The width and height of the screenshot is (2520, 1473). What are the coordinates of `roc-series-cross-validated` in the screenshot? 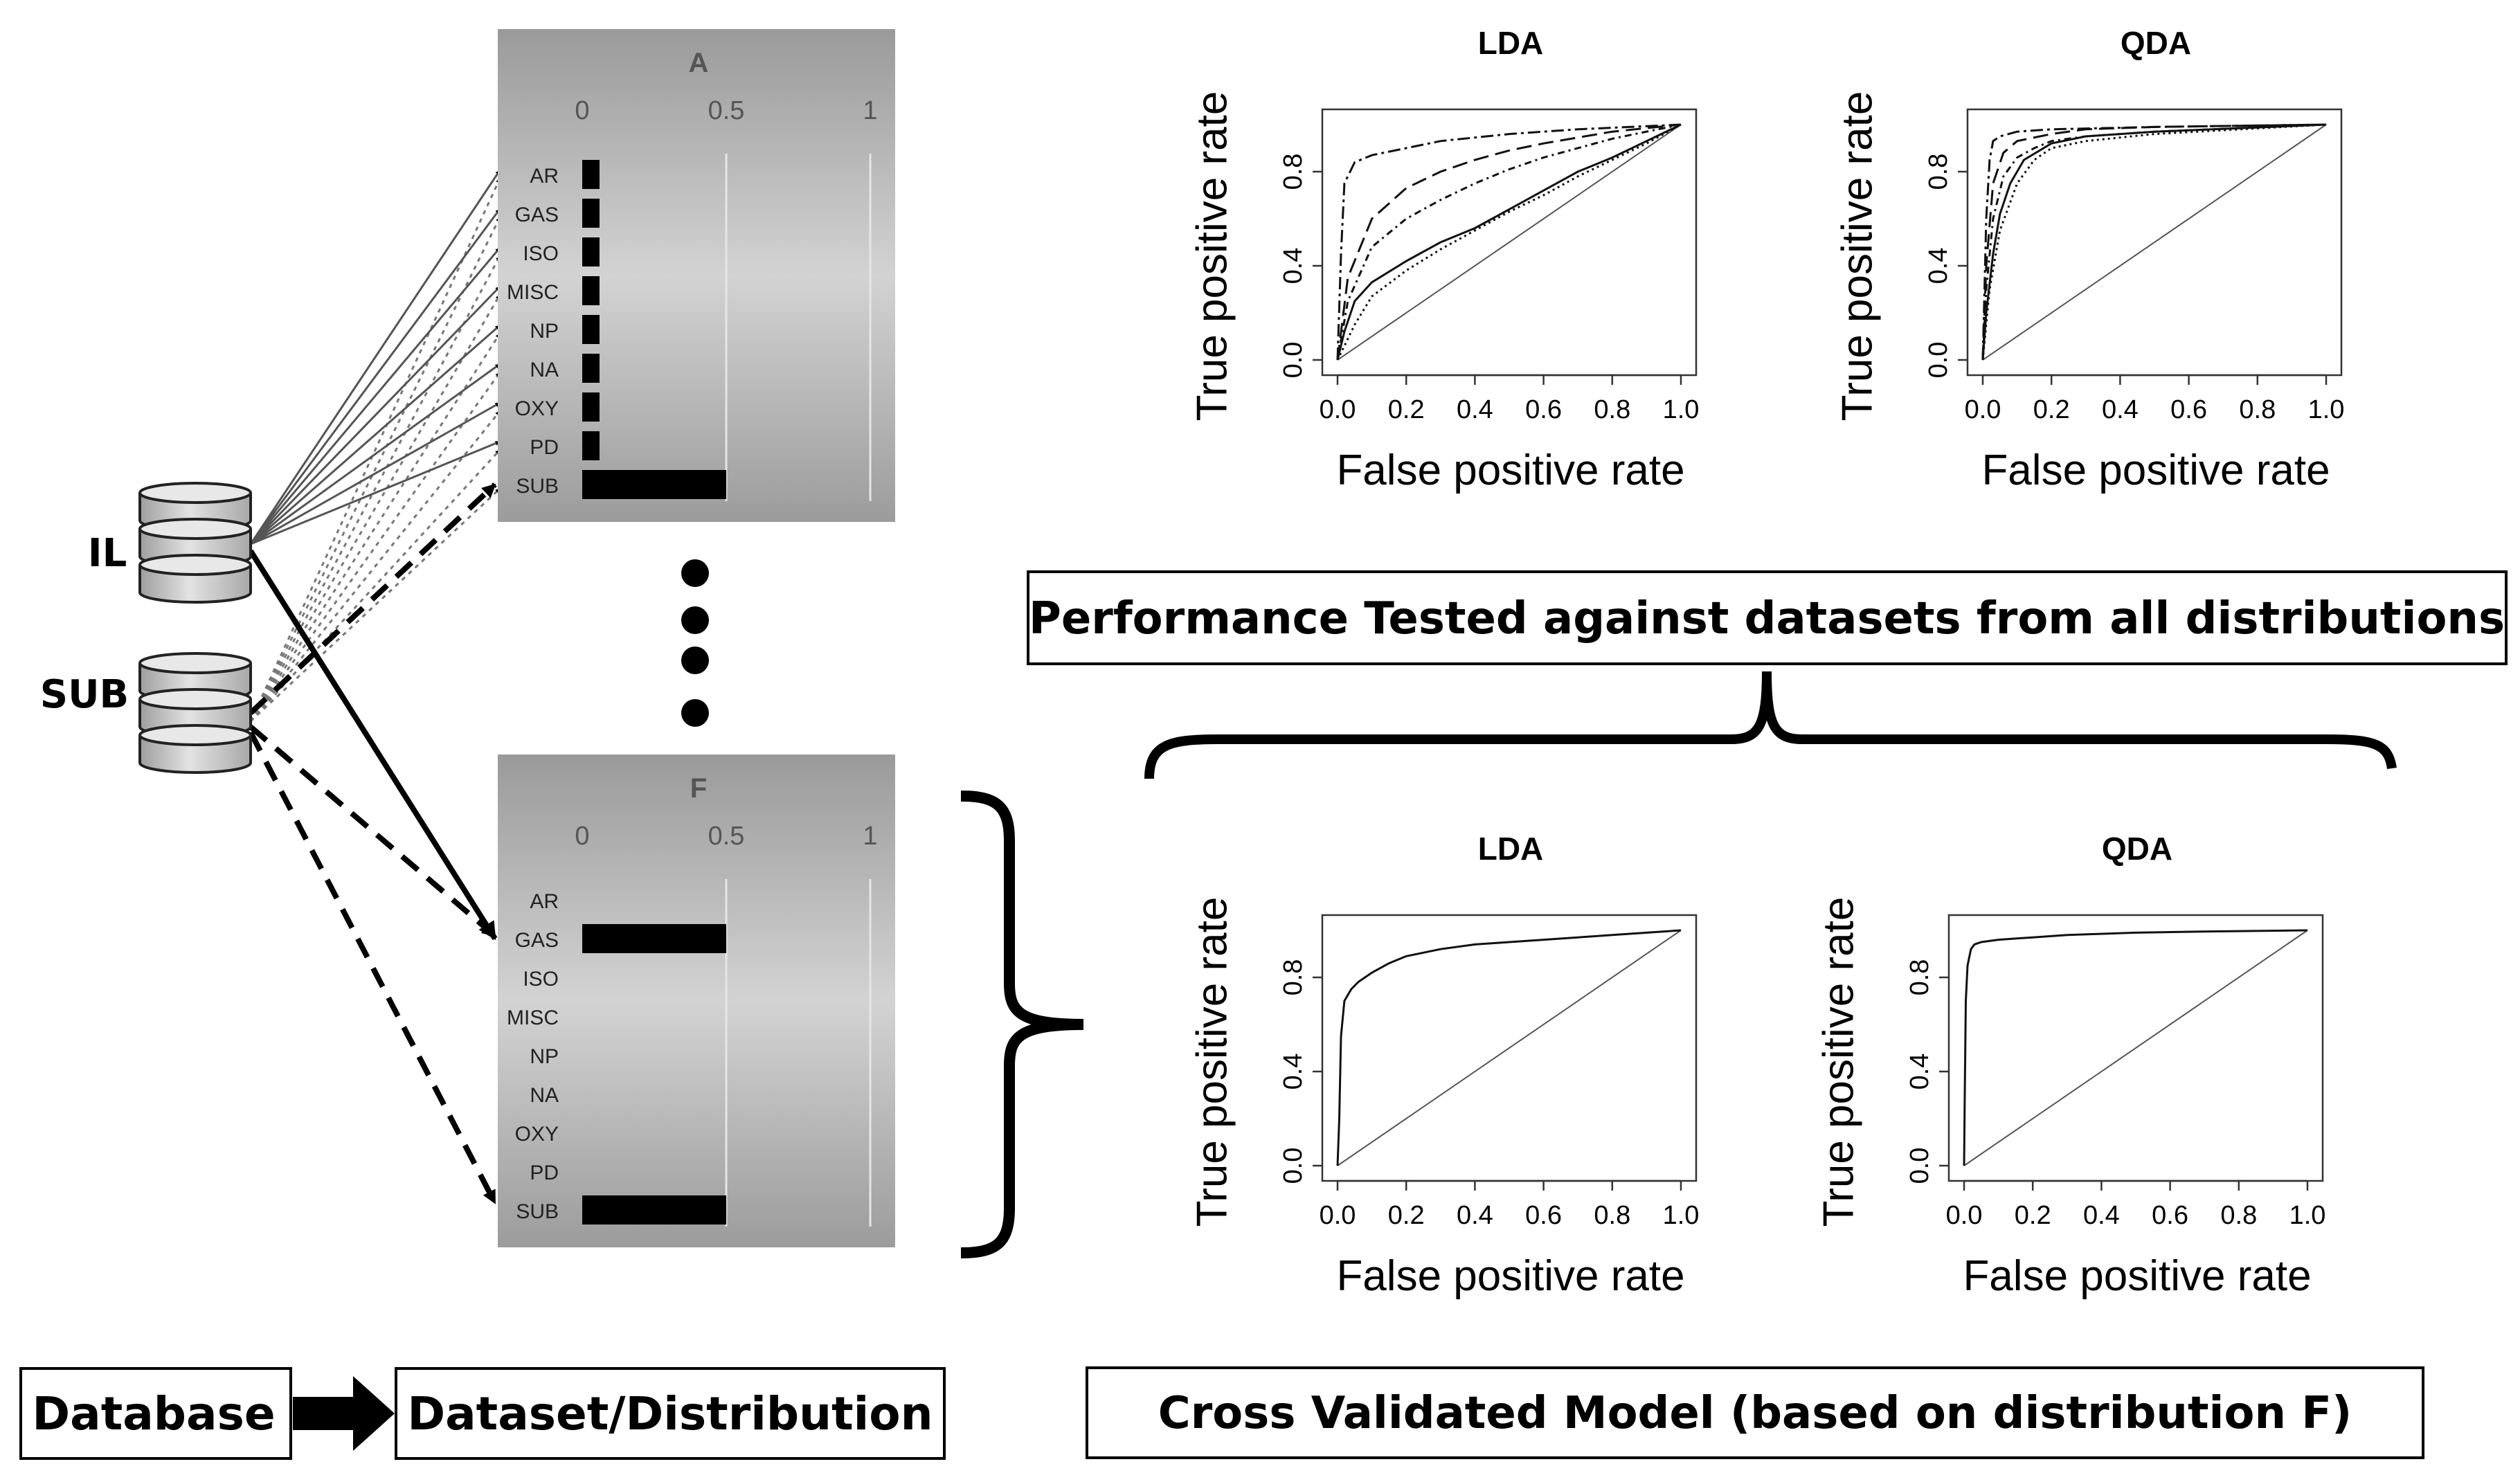 It's located at (2135, 1047).